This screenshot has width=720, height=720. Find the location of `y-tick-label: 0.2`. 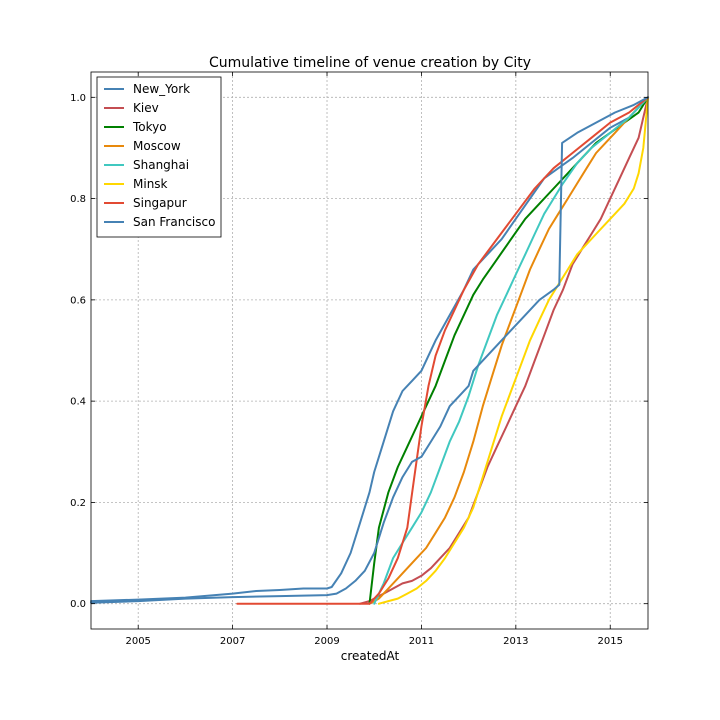

y-tick-label: 0.2 is located at coordinates (78, 503).